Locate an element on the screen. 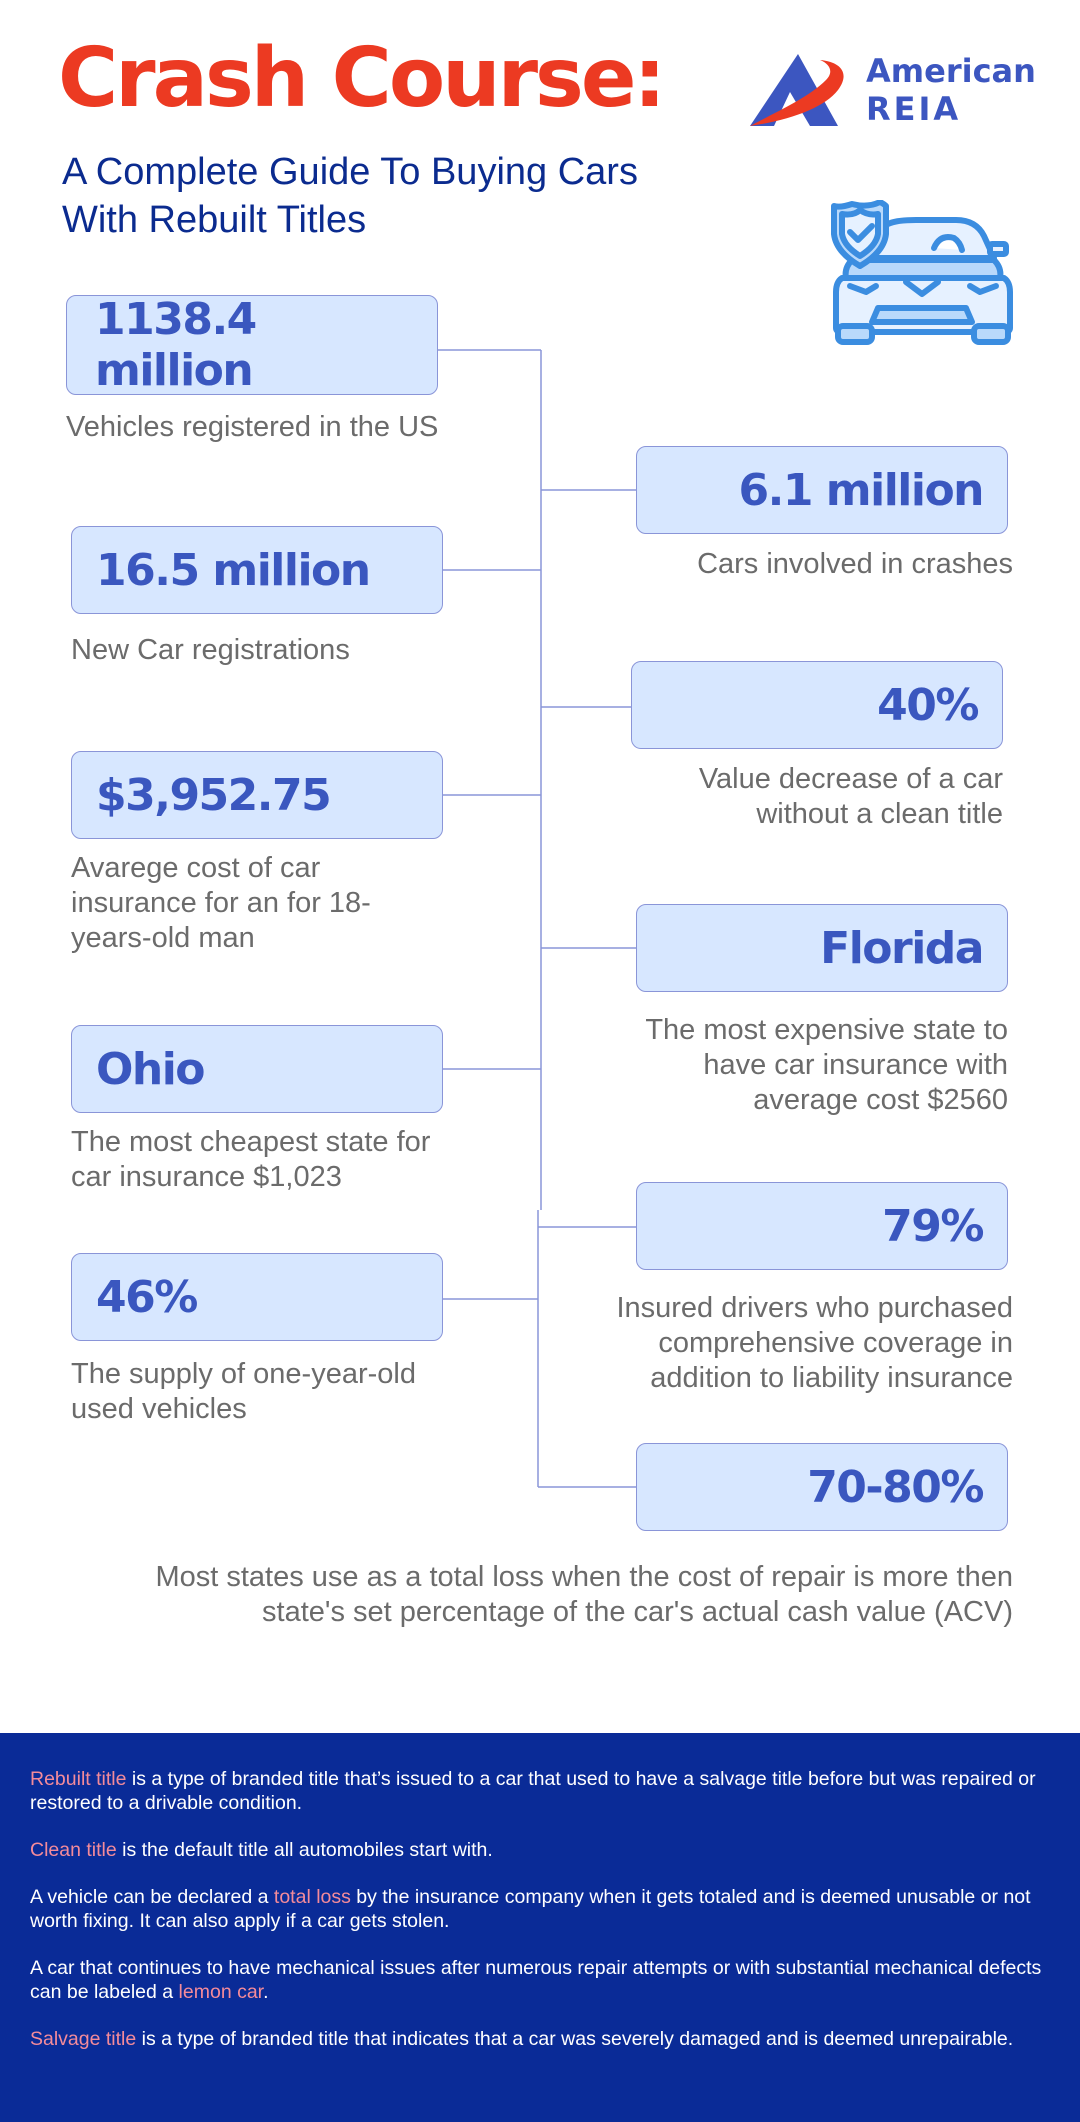 The width and height of the screenshot is (1080, 2122). term-highlight: total loss is located at coordinates (312, 1897).